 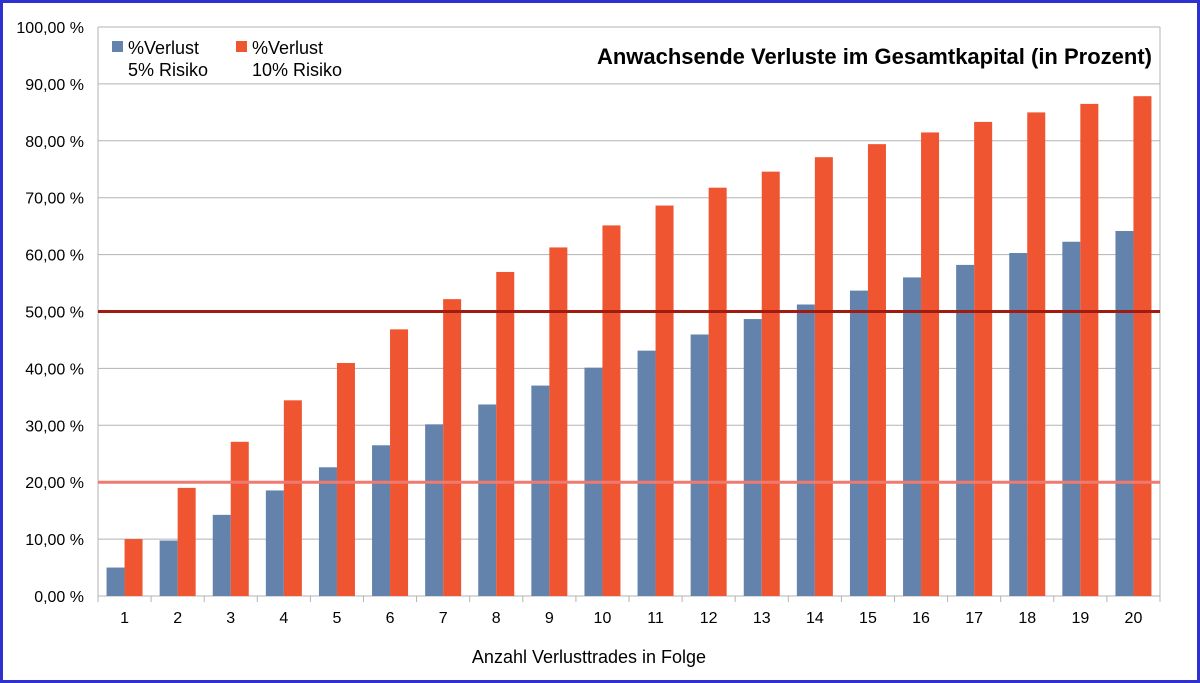 What do you see at coordinates (549, 618) in the screenshot?
I see `x-tick-label: 9` at bounding box center [549, 618].